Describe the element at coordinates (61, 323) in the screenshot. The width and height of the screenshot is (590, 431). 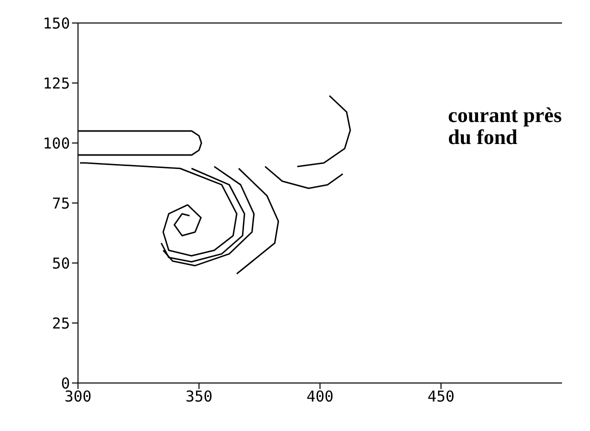
I see `y-tick-label: 25` at that location.